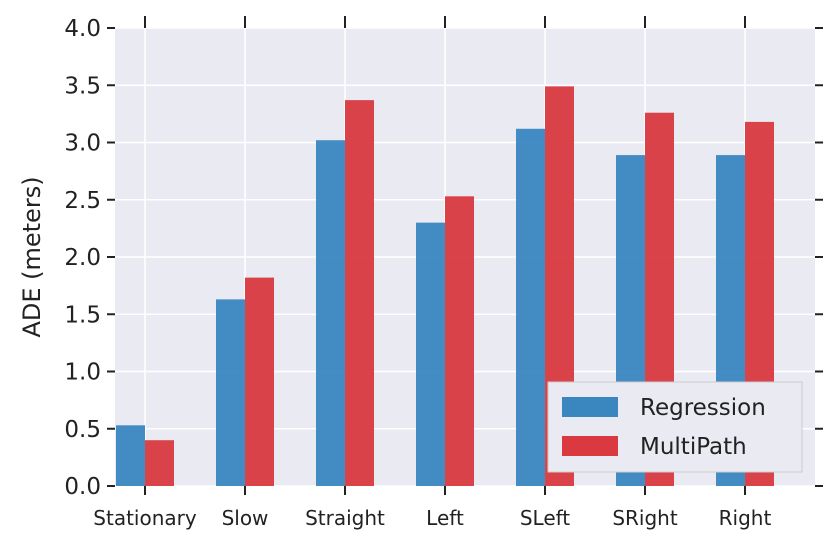 This screenshot has width=830, height=544. What do you see at coordinates (430, 354) in the screenshot?
I see `bar-regression-left` at bounding box center [430, 354].